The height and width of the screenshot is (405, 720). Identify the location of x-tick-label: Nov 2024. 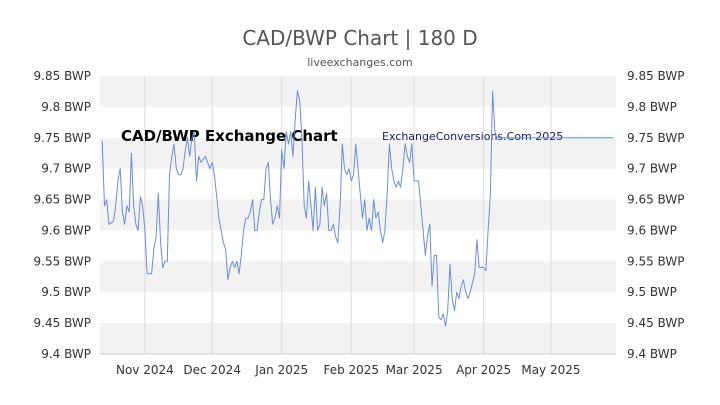
(145, 370).